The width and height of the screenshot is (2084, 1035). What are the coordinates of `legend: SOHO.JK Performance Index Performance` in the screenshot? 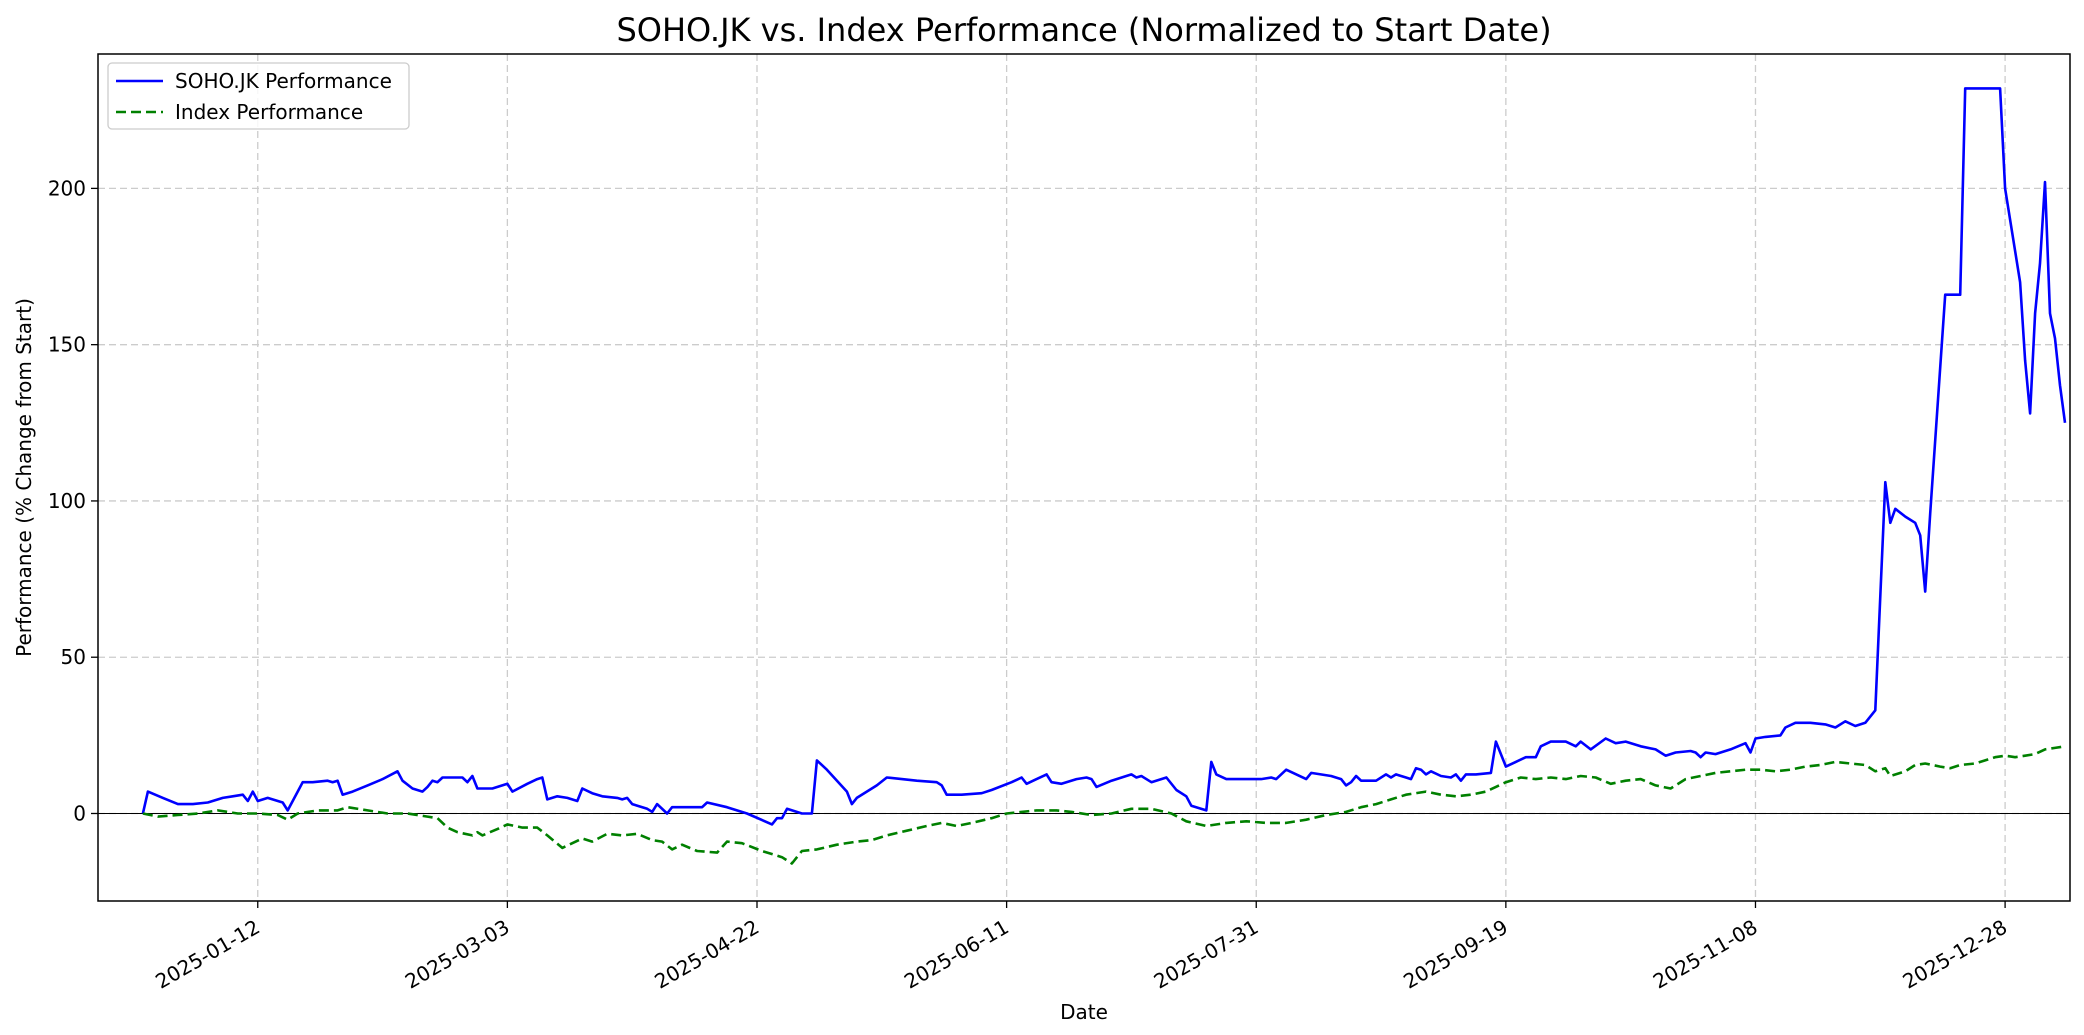 It's located at (258, 96).